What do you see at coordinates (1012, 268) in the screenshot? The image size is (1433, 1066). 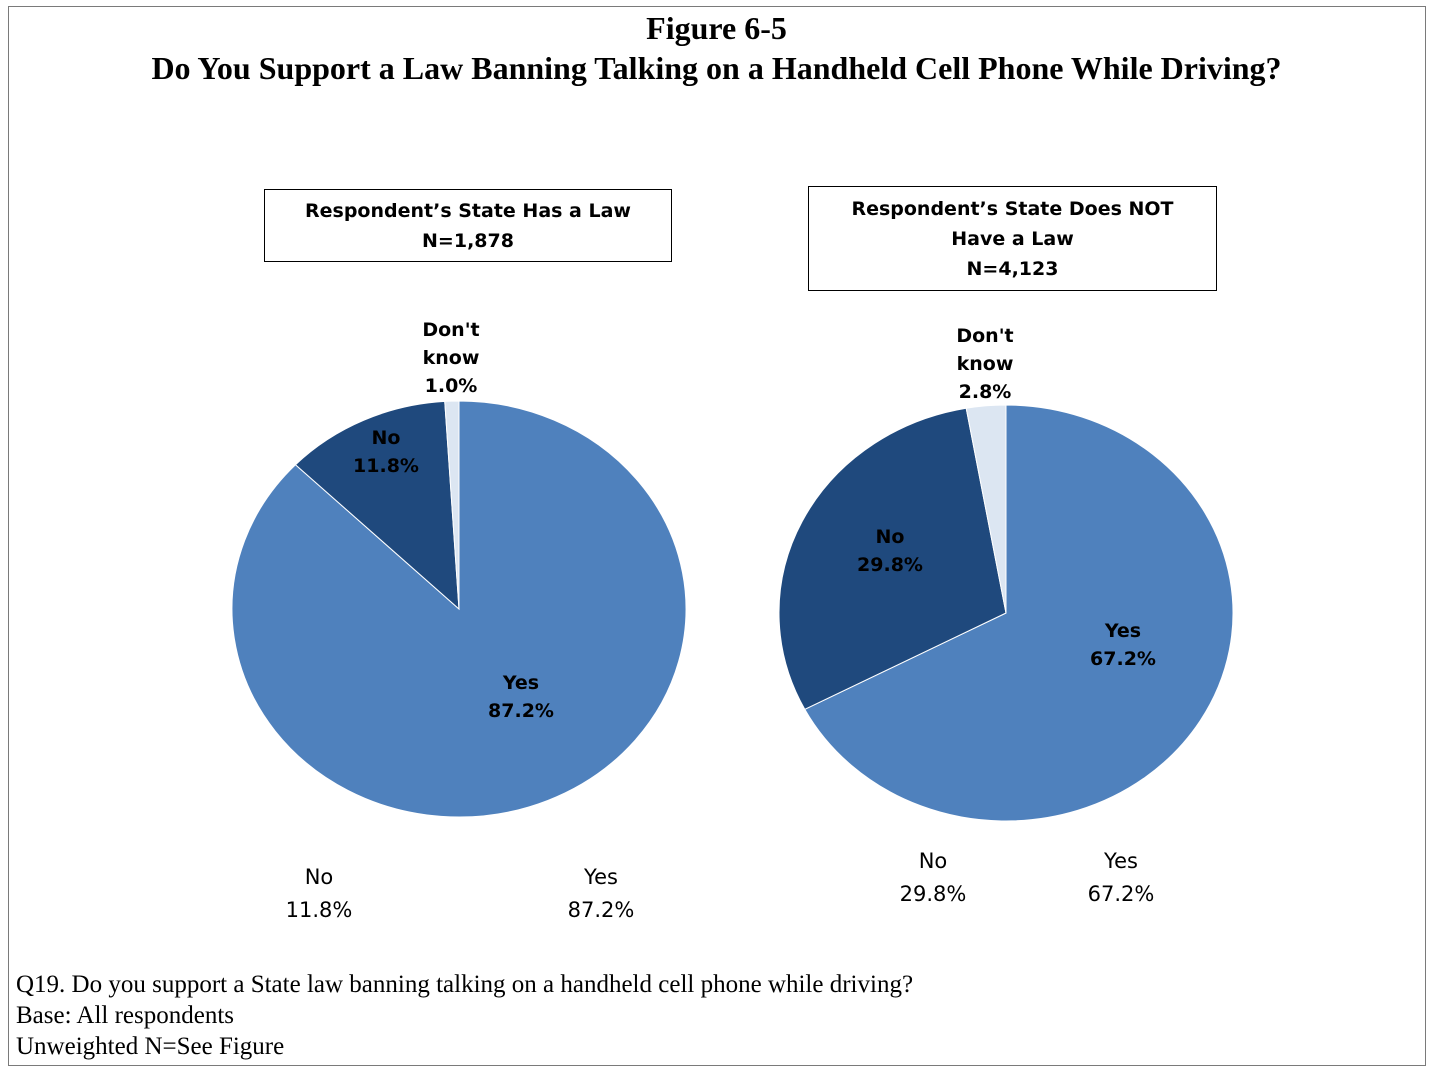 I see `panel-title-right-line3: N=4,123` at bounding box center [1012, 268].